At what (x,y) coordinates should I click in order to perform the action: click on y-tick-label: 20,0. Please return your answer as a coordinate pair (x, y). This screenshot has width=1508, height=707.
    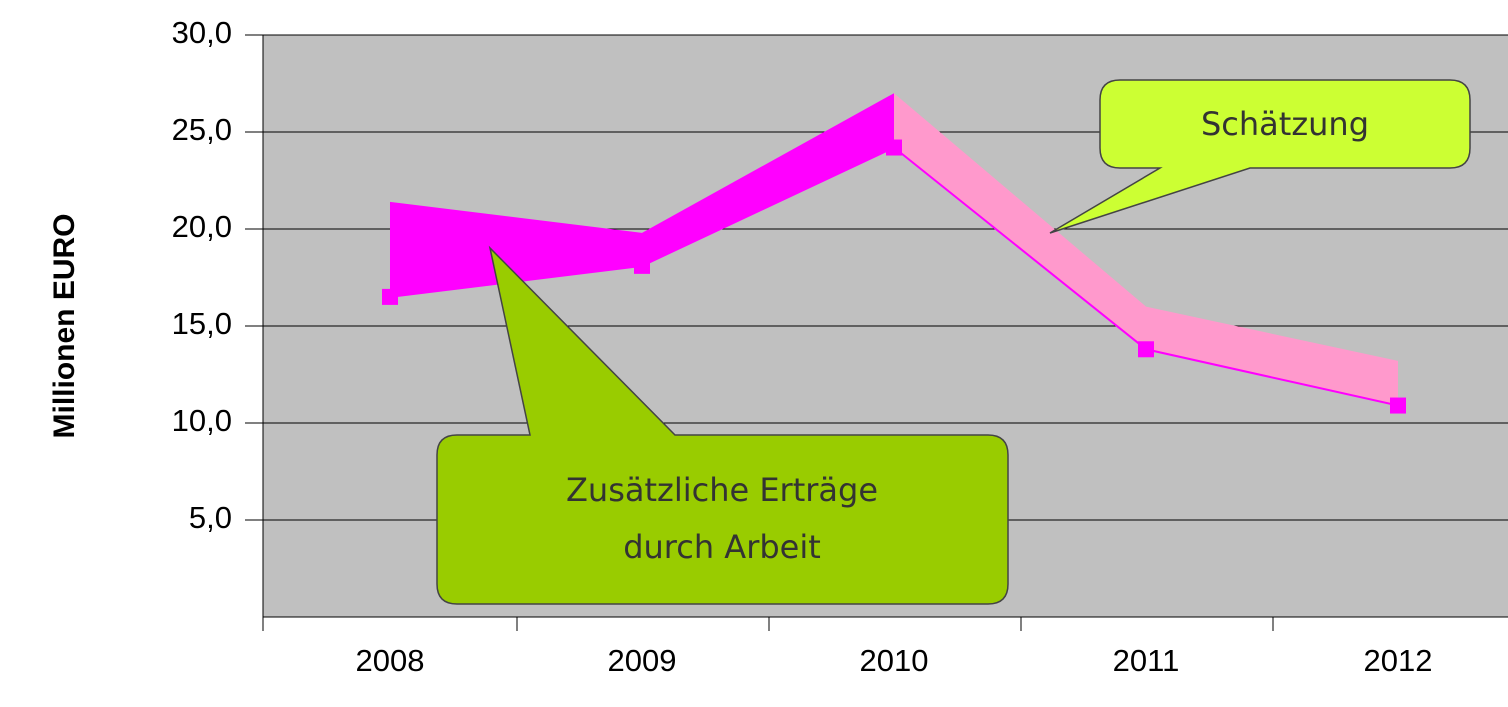
    Looking at the image, I should click on (202, 226).